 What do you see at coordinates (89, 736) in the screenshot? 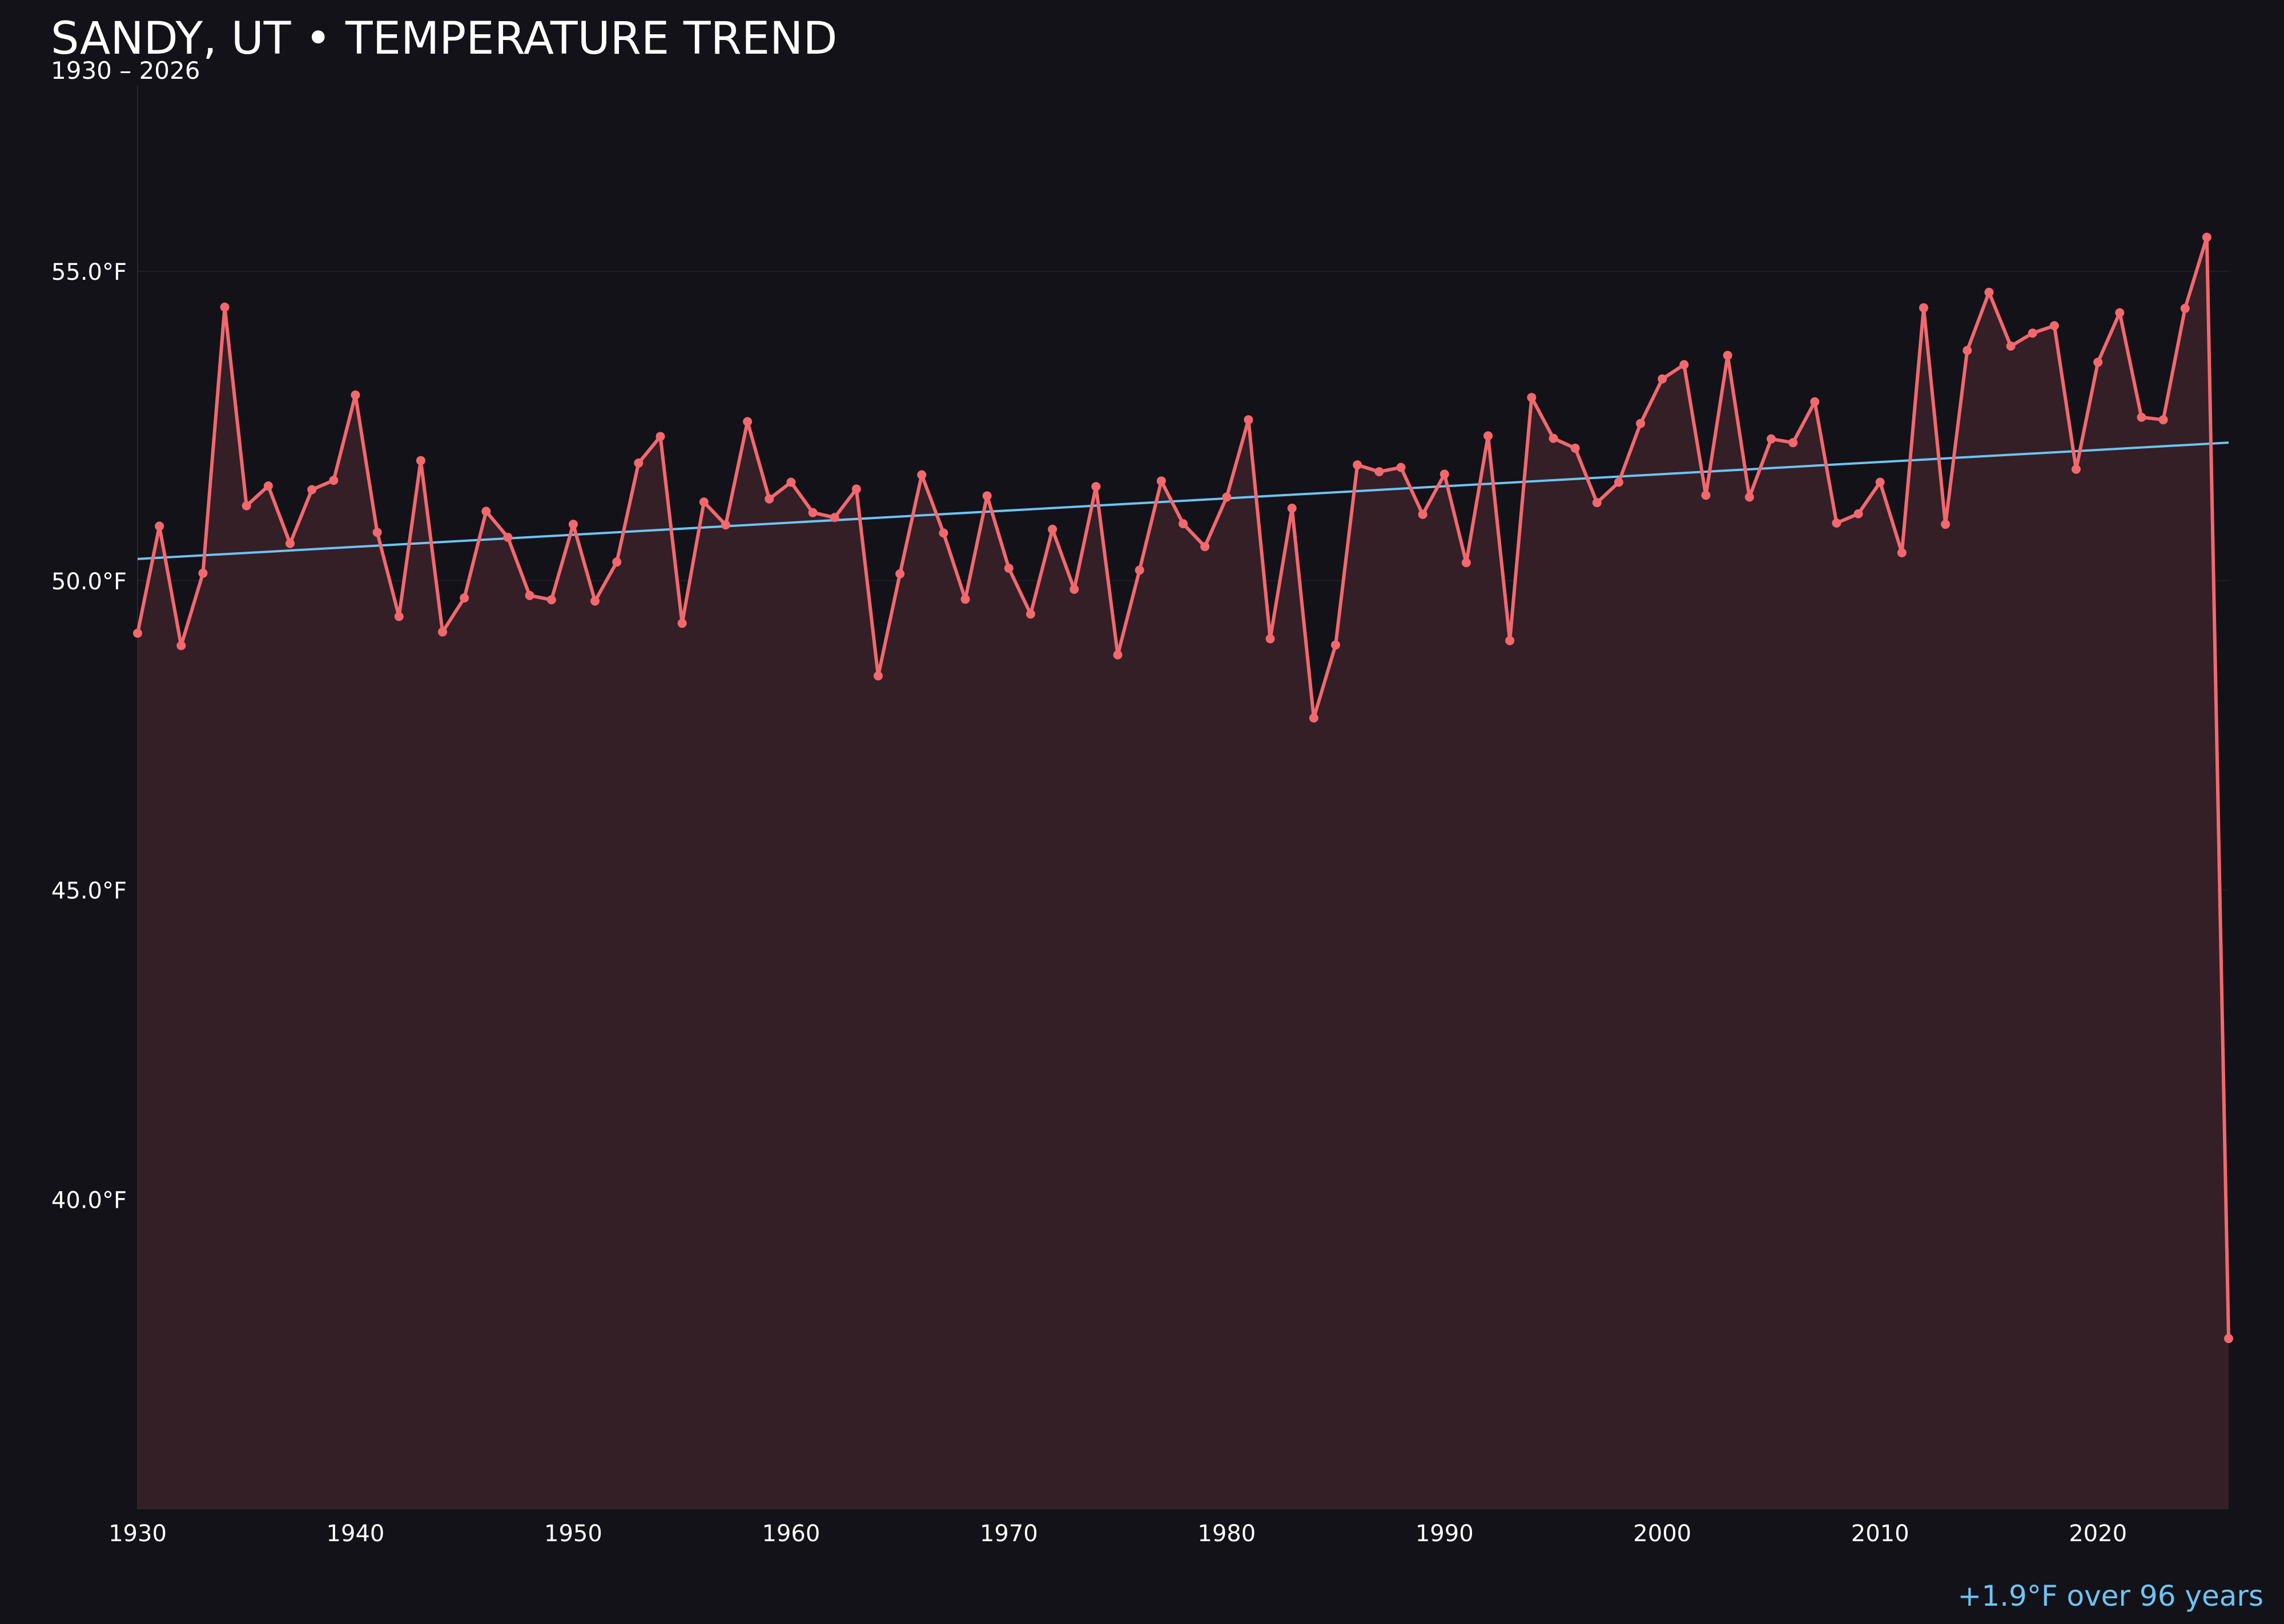
I see `y-tick-labels: 40.0°F 45.0°F 50.0°F 55.0°F` at bounding box center [89, 736].